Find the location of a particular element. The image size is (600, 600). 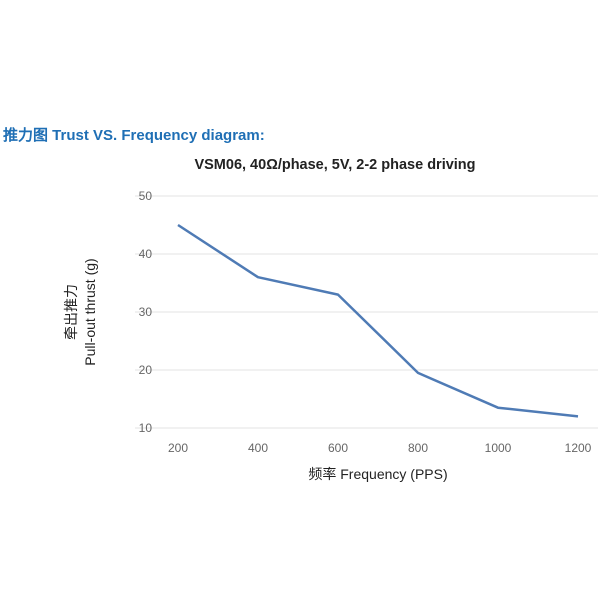

x-tick-label: 400 is located at coordinates (258, 448).